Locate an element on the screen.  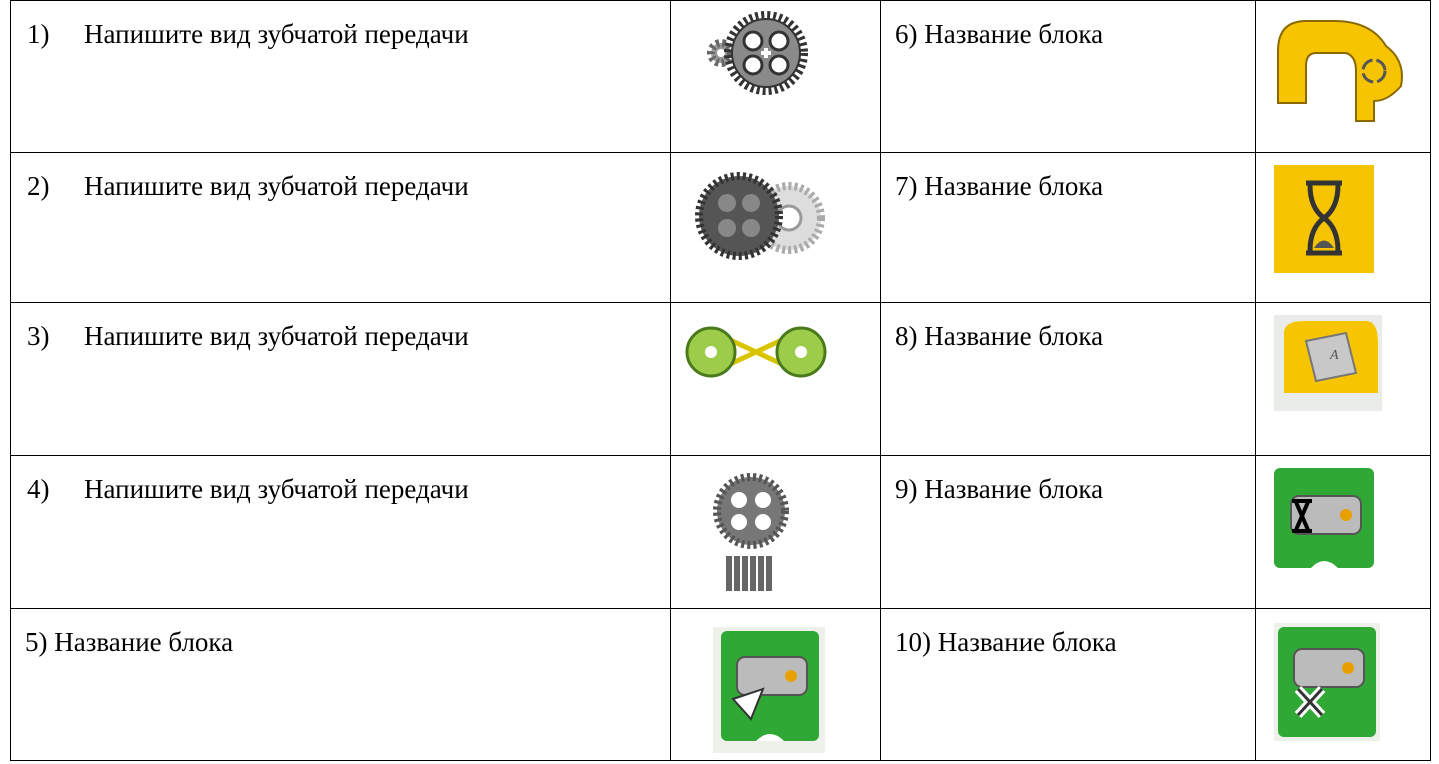
motor-off-block-icon is located at coordinates (1327, 682).